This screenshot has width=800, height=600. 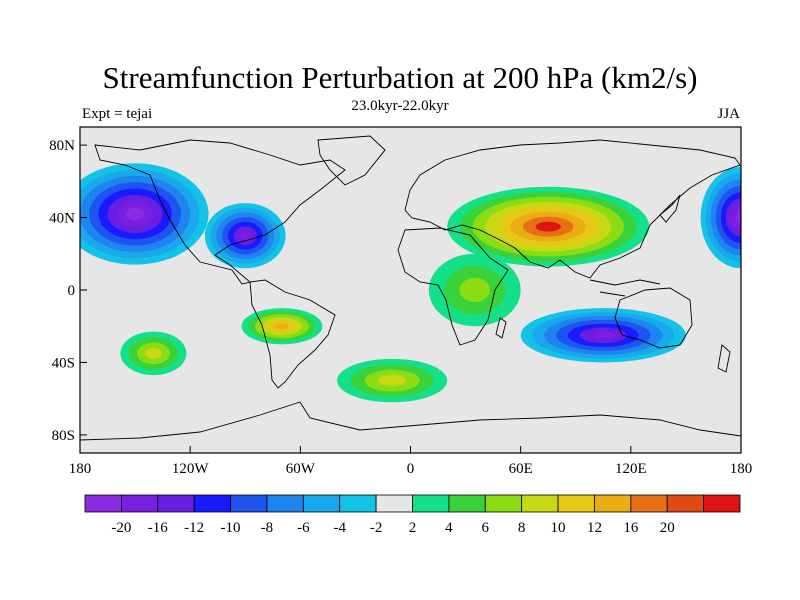 What do you see at coordinates (267, 528) in the screenshot?
I see `colorbar-label: -8` at bounding box center [267, 528].